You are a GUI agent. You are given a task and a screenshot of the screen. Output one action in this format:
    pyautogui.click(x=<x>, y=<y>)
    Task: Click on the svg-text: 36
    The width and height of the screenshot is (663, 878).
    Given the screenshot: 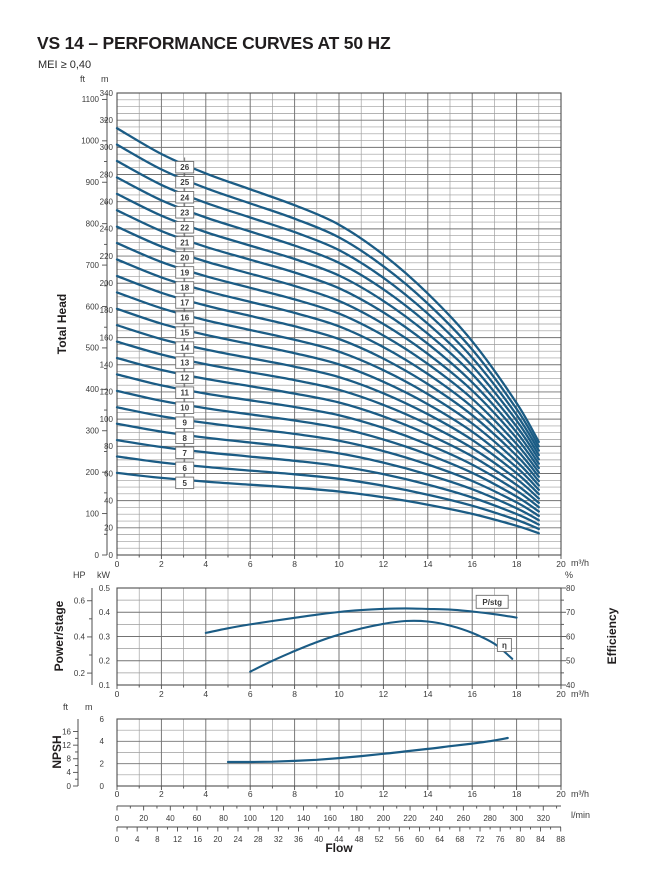 What is the action you would take?
    pyautogui.click(x=298, y=839)
    